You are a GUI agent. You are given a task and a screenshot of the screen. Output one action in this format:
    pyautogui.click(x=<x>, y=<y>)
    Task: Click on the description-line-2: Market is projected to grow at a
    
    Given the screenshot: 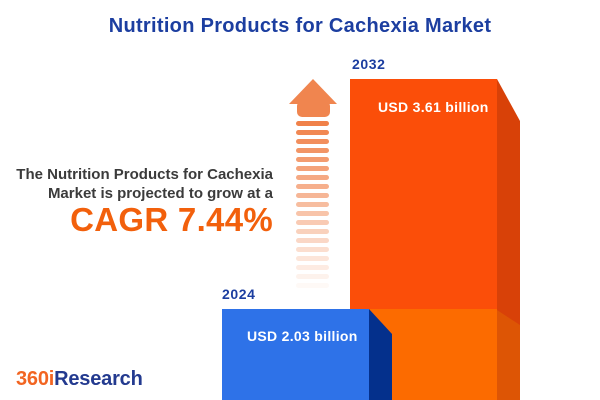 What is the action you would take?
    pyautogui.click(x=160, y=193)
    